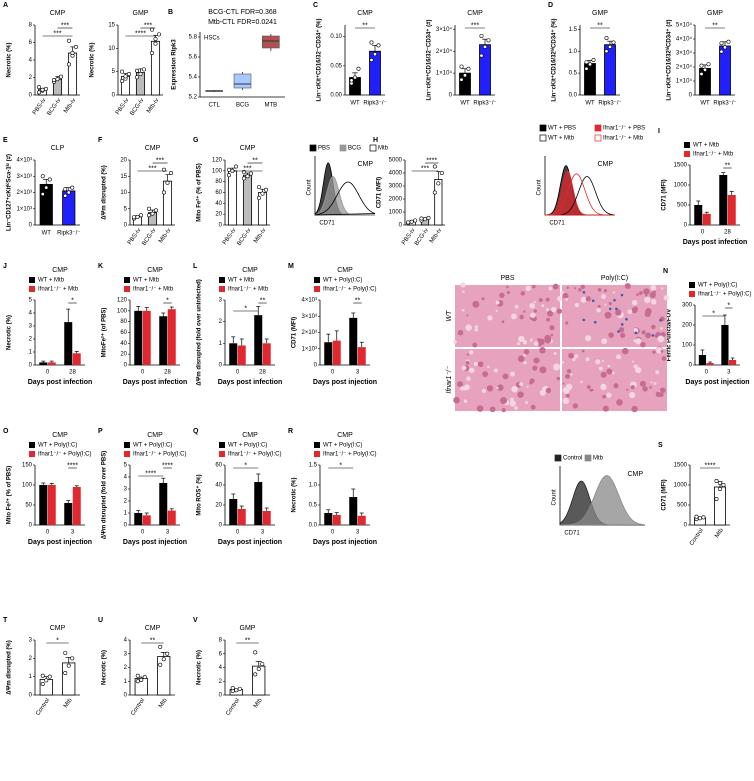 This screenshot has width=754, height=781. I want to click on y-tick-label: 0.05, so click(336, 66).